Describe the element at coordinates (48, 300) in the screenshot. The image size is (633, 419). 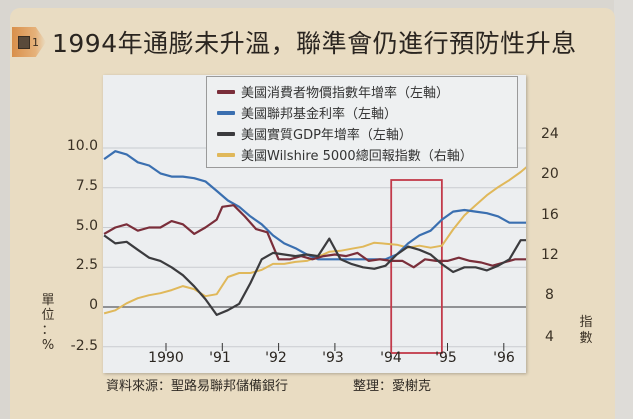
I see `unit-char: 單` at that location.